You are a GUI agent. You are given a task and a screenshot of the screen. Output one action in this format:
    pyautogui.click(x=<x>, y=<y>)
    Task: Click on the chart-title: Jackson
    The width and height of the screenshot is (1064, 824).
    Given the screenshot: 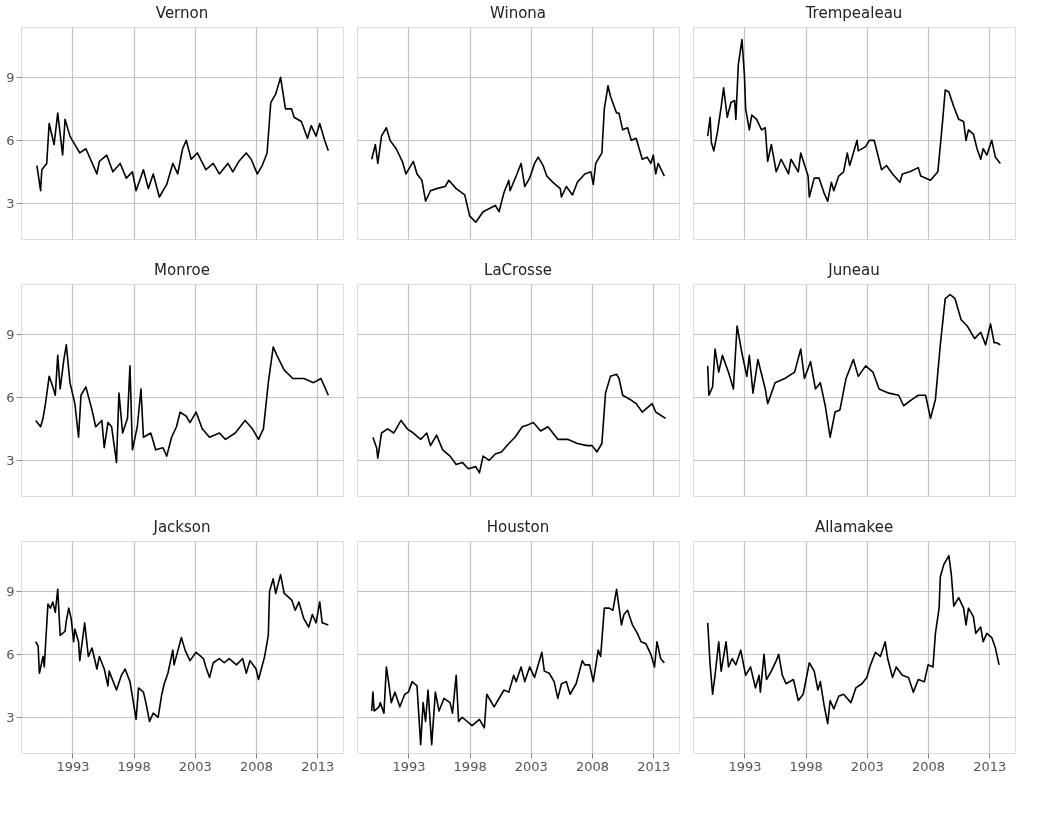 What is the action you would take?
    pyautogui.click(x=181, y=527)
    